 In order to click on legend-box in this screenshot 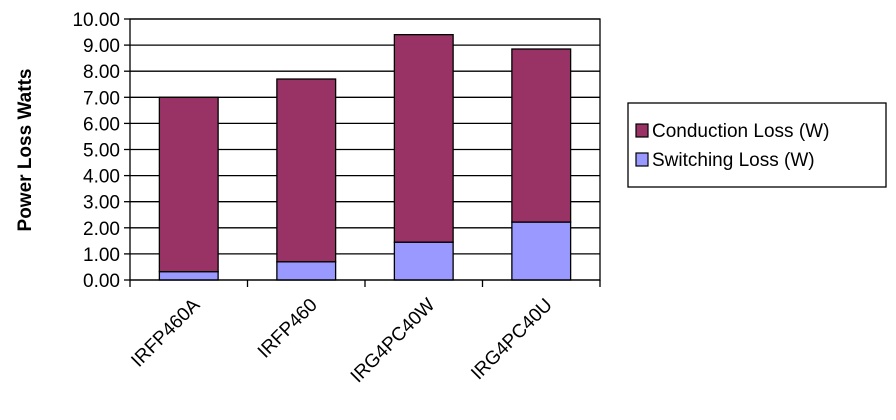, I will do `click(757, 145)`.